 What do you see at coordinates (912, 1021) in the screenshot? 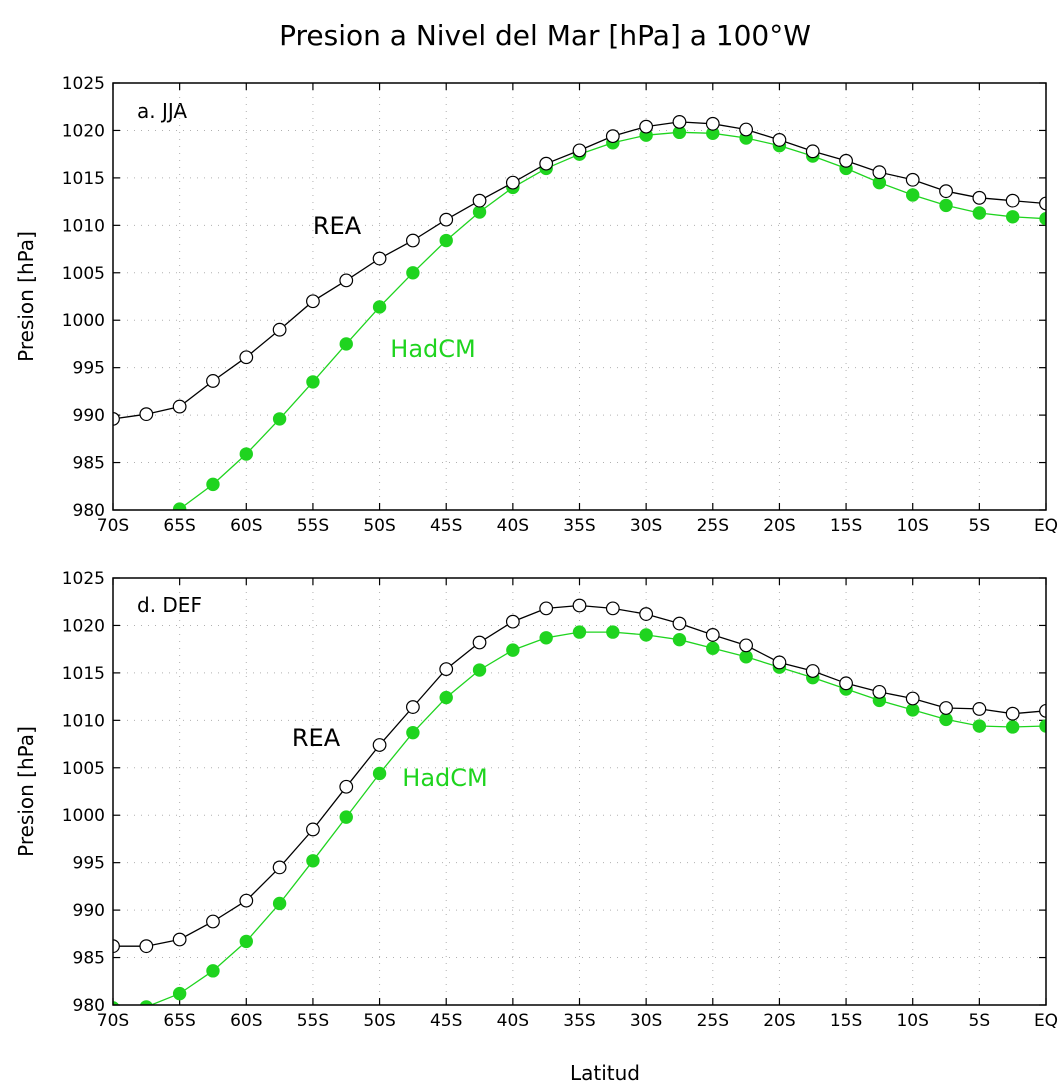
I see `x-tick-label: 10S` at bounding box center [912, 1021].